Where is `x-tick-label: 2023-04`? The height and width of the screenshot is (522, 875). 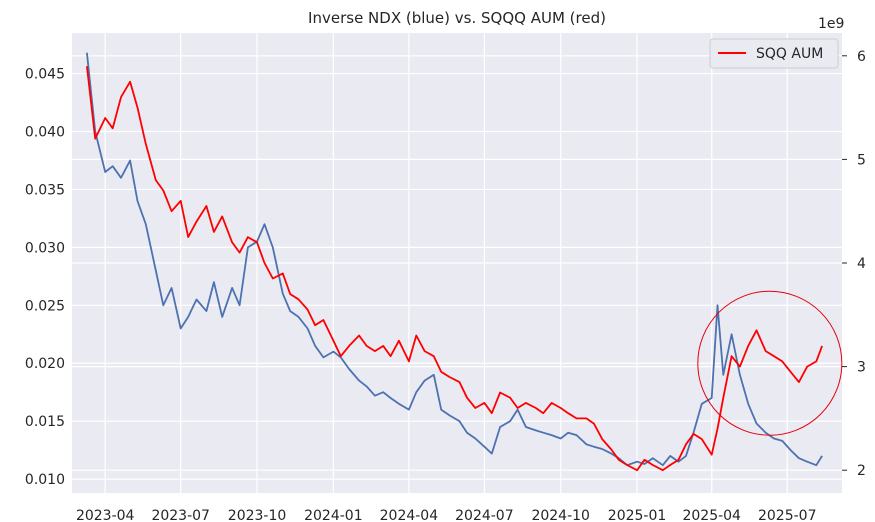 x-tick-label: 2023-04 is located at coordinates (105, 515).